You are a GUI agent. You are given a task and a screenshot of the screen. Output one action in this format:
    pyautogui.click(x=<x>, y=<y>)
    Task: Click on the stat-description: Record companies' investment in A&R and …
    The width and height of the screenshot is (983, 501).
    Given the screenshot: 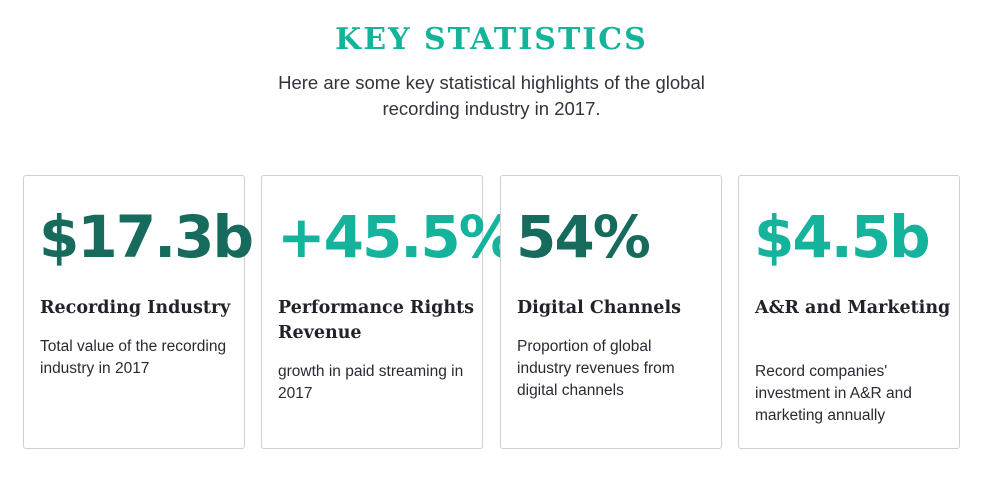 What is the action you would take?
    pyautogui.click(x=833, y=393)
    